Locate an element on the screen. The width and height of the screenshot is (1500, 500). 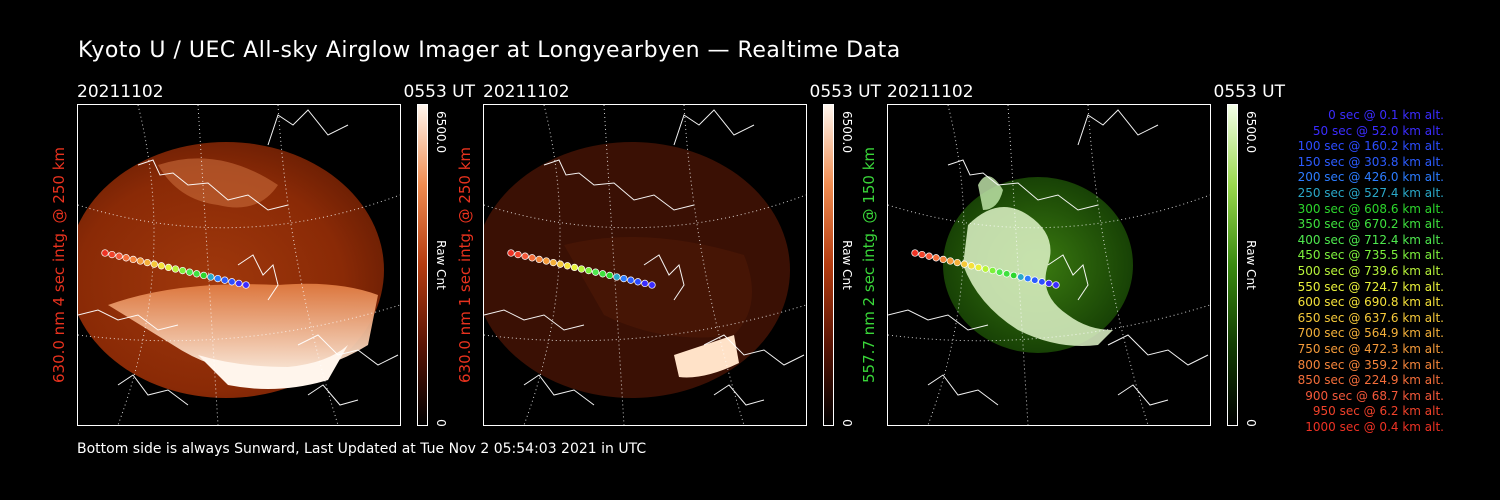
legend-entry: 700 sec @ 564.9 km alt. is located at coordinates (1370, 333).